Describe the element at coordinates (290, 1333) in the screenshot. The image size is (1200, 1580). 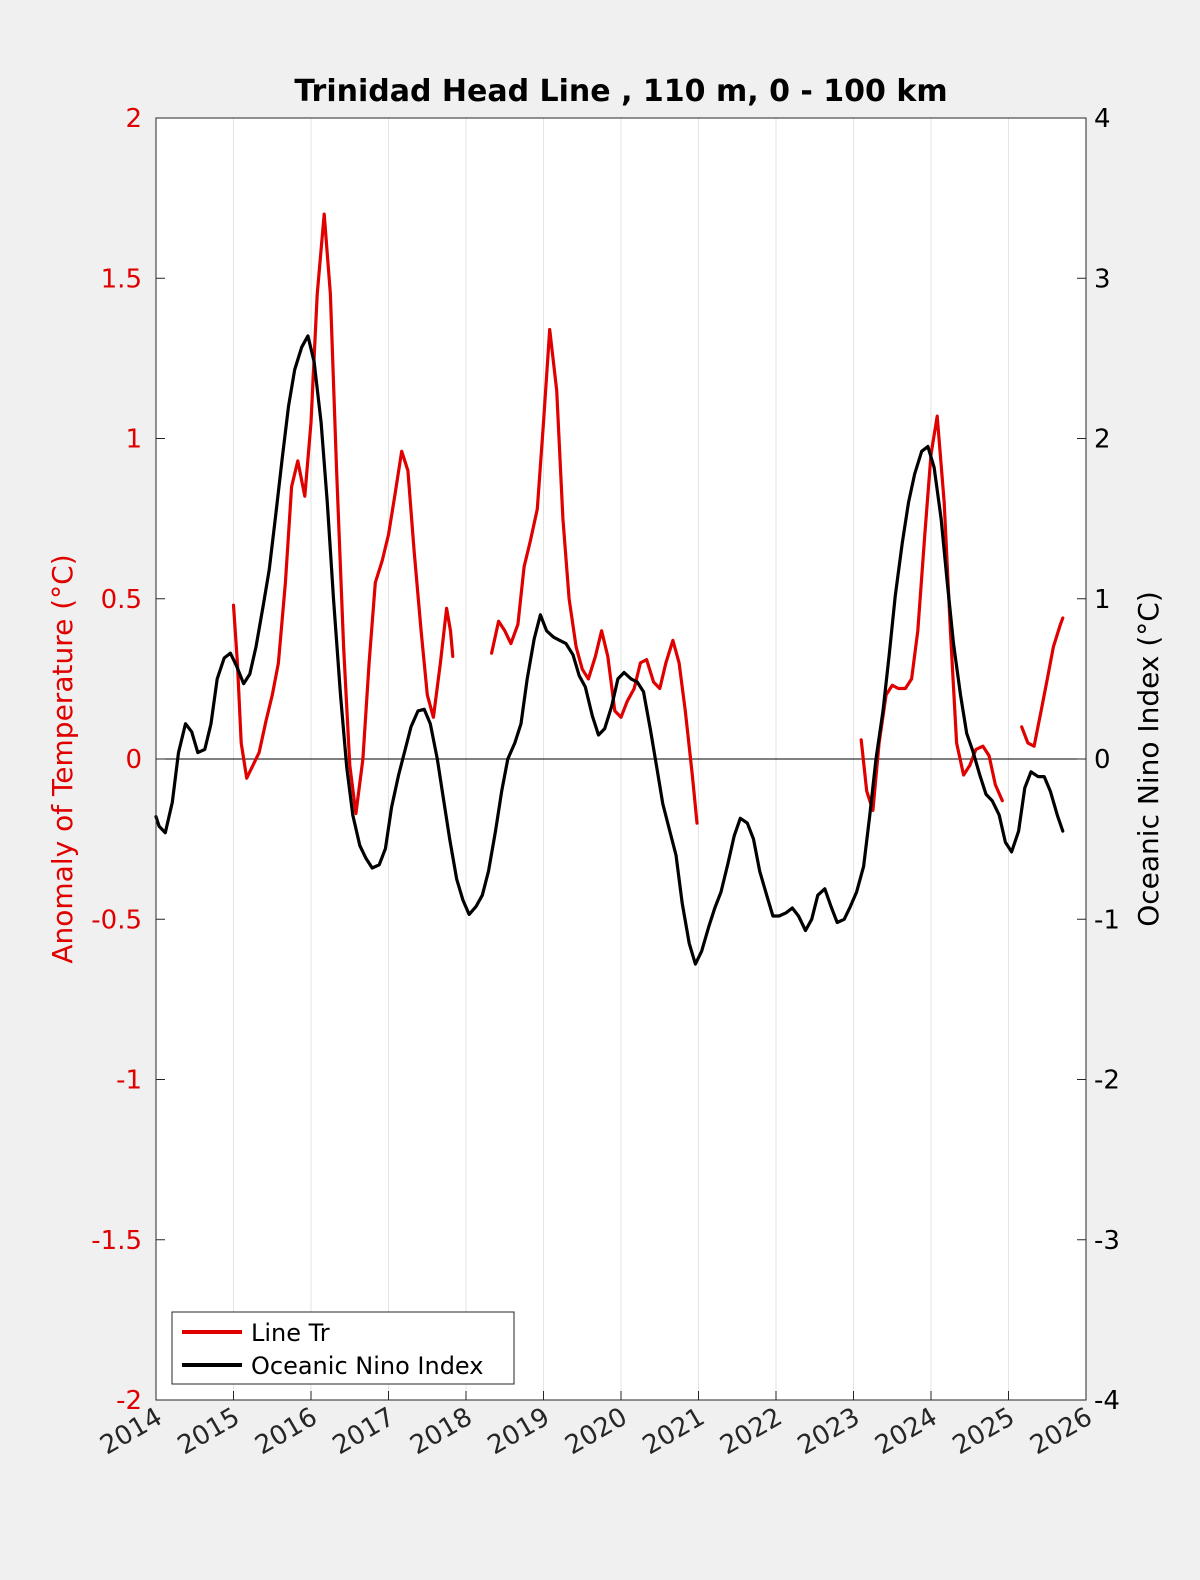
I see `legend-label-line-tr: Line Tr` at that location.